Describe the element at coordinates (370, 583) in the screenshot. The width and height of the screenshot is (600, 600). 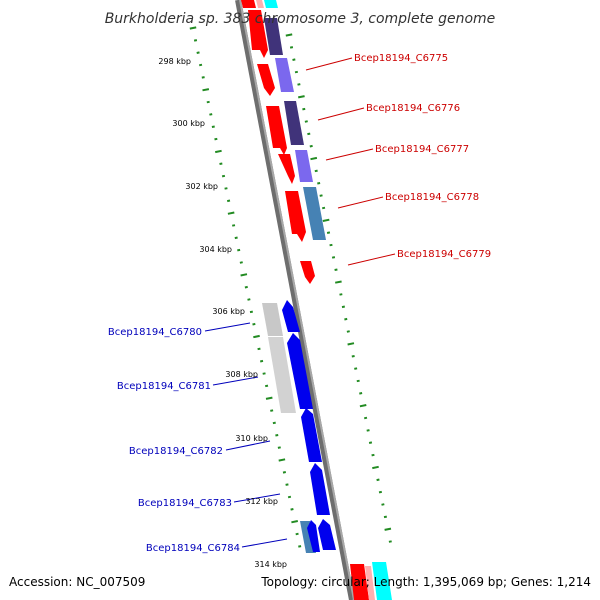
I see `feature-bottom-pink` at that location.